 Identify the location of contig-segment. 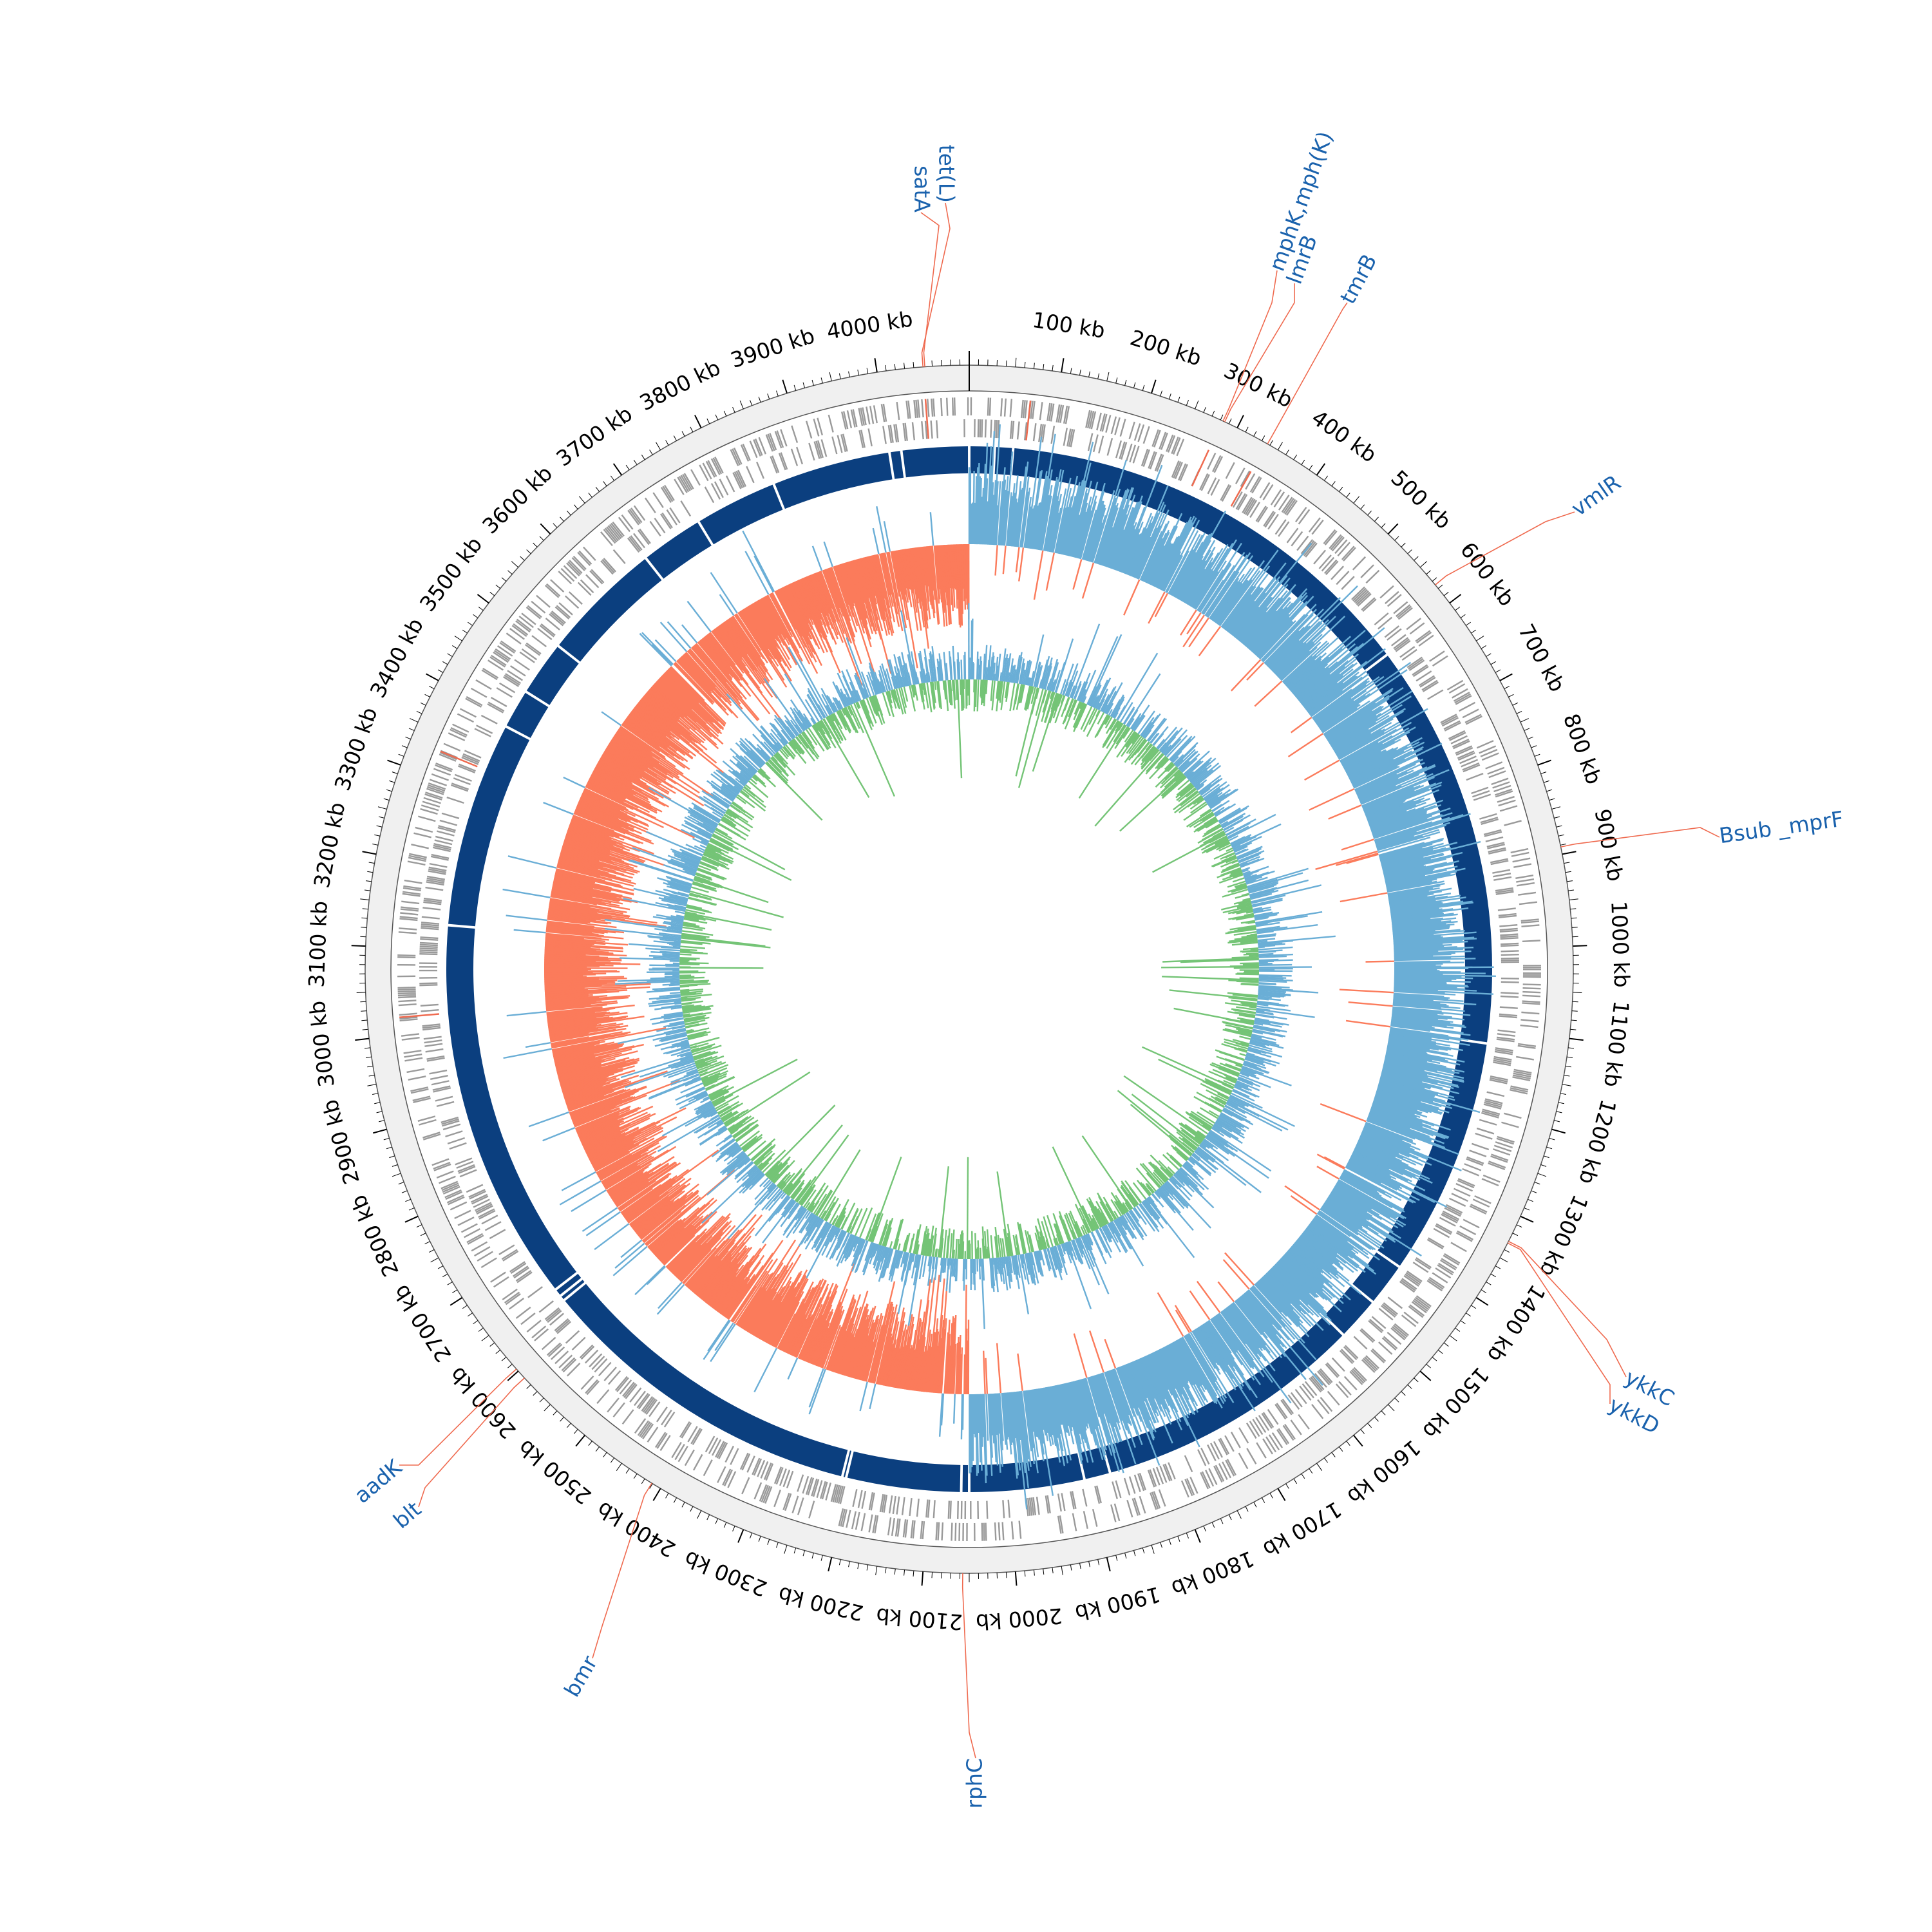
(904, 1471).